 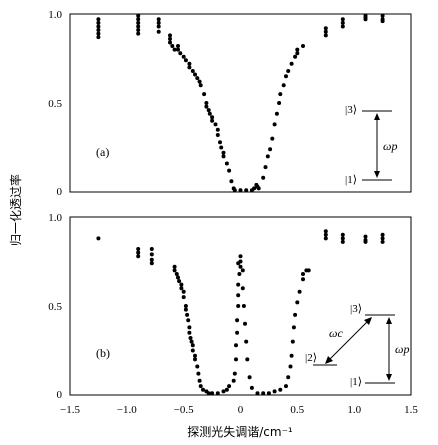 I want to click on pump-label-a: ωp, so click(x=390, y=146).